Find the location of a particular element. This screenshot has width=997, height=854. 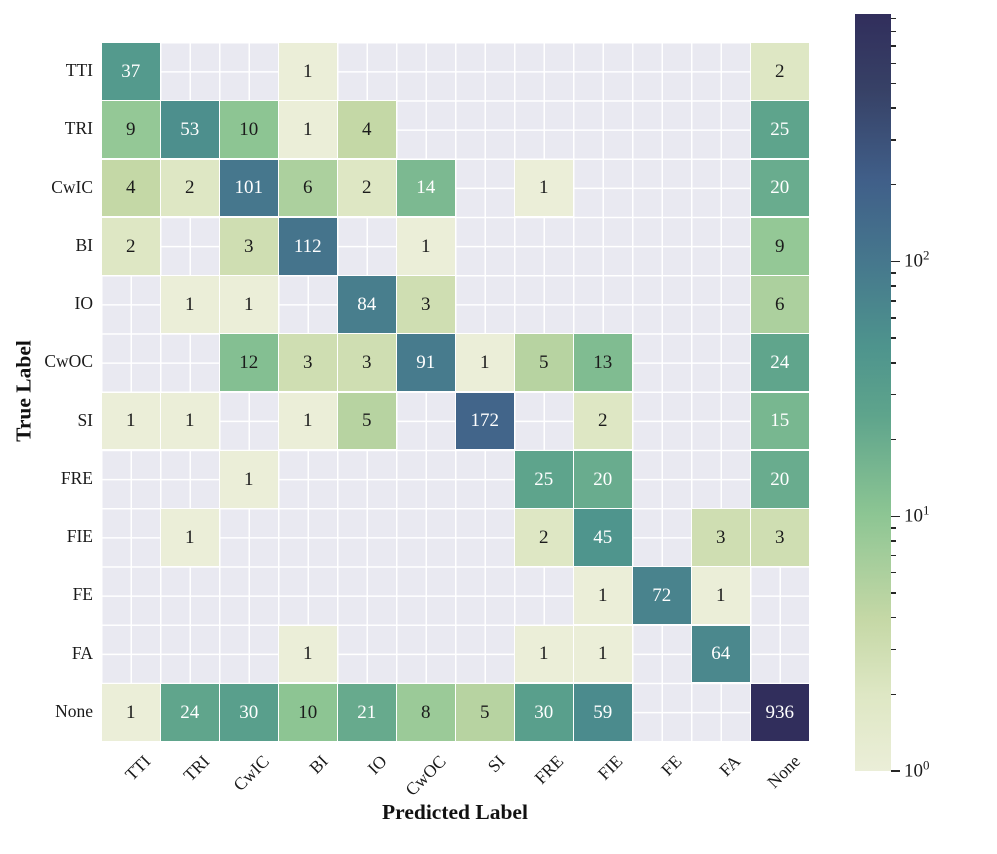

y-tick-label: TRI is located at coordinates (78, 128).